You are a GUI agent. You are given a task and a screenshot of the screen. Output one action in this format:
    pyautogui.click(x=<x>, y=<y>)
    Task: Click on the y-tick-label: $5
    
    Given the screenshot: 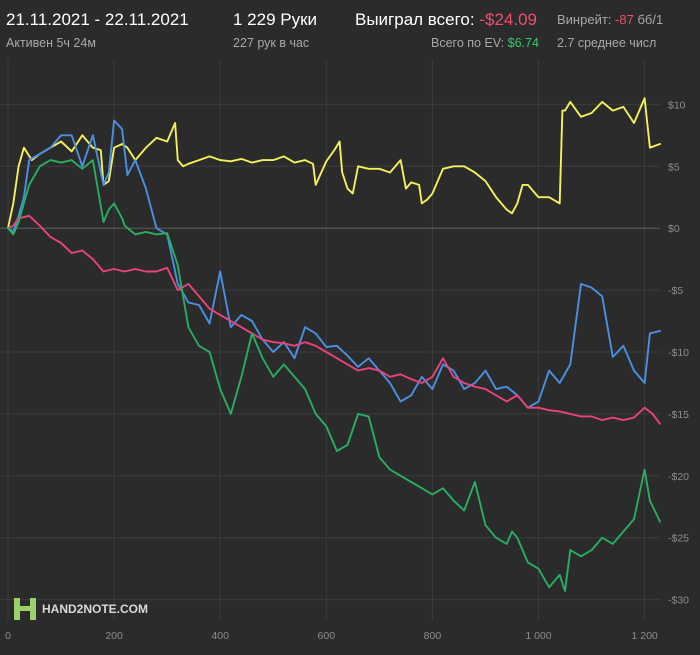 What is the action you would take?
    pyautogui.click(x=674, y=167)
    